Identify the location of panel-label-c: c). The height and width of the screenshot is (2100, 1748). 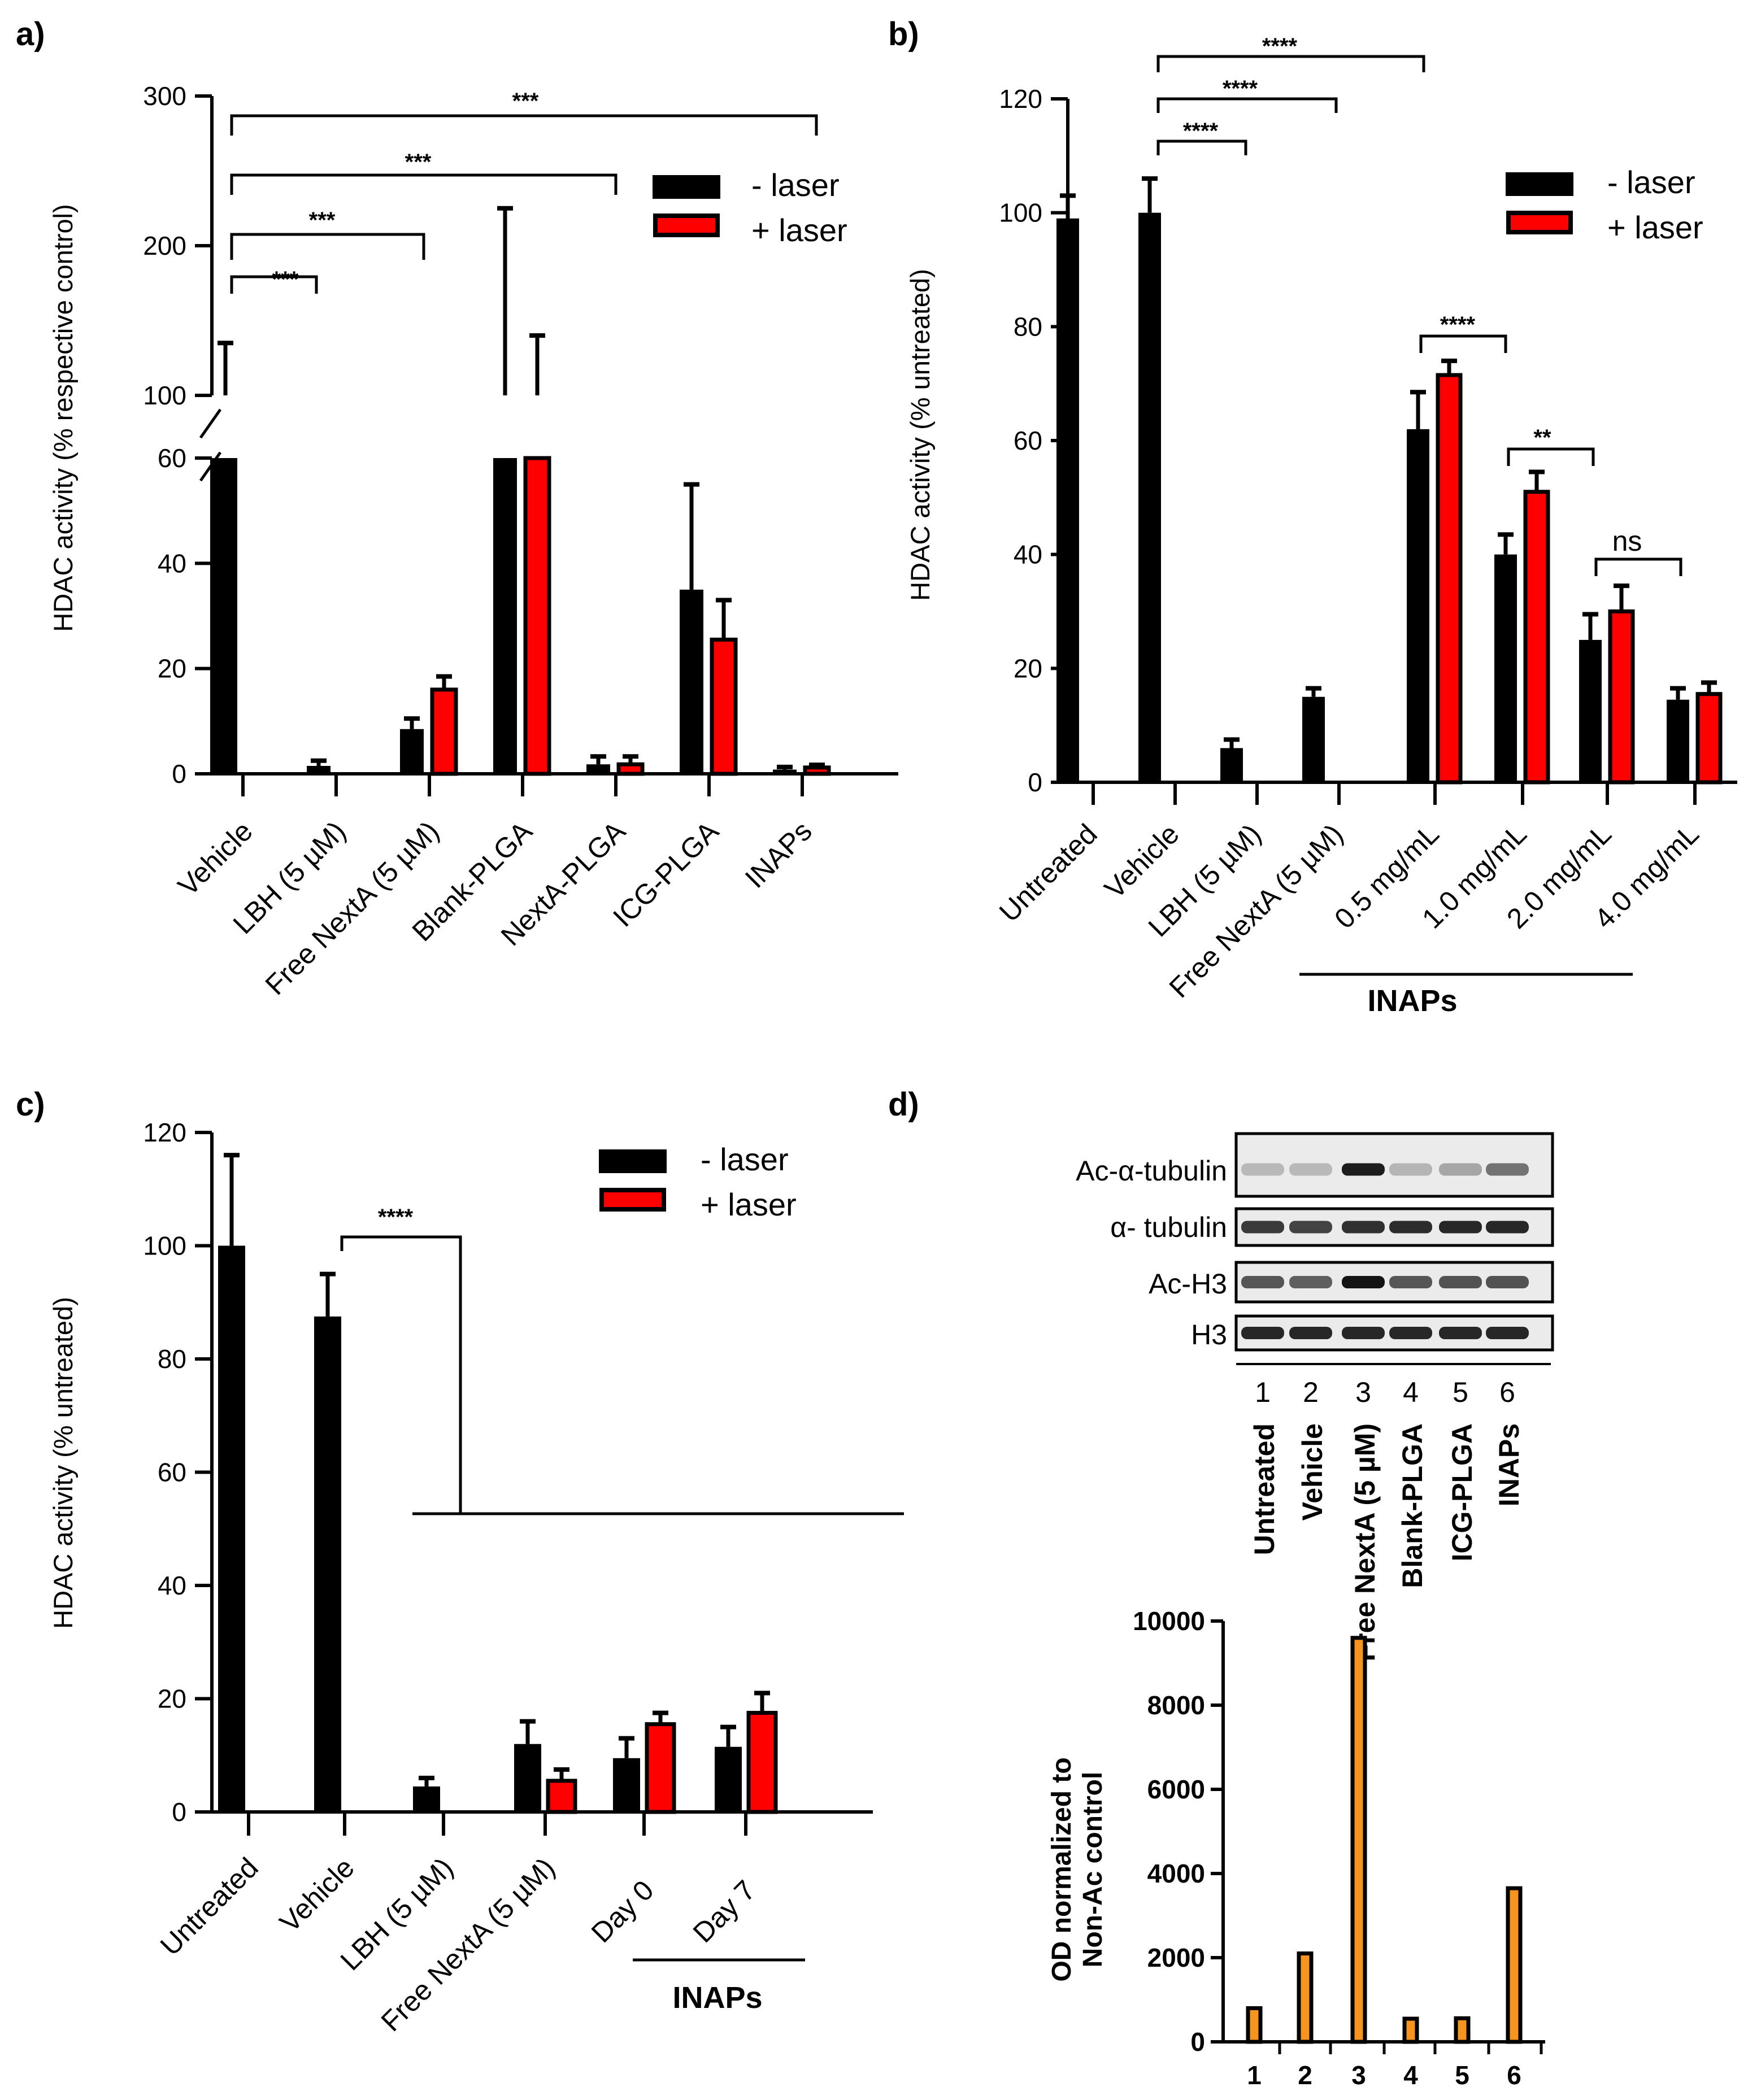
(30, 1104).